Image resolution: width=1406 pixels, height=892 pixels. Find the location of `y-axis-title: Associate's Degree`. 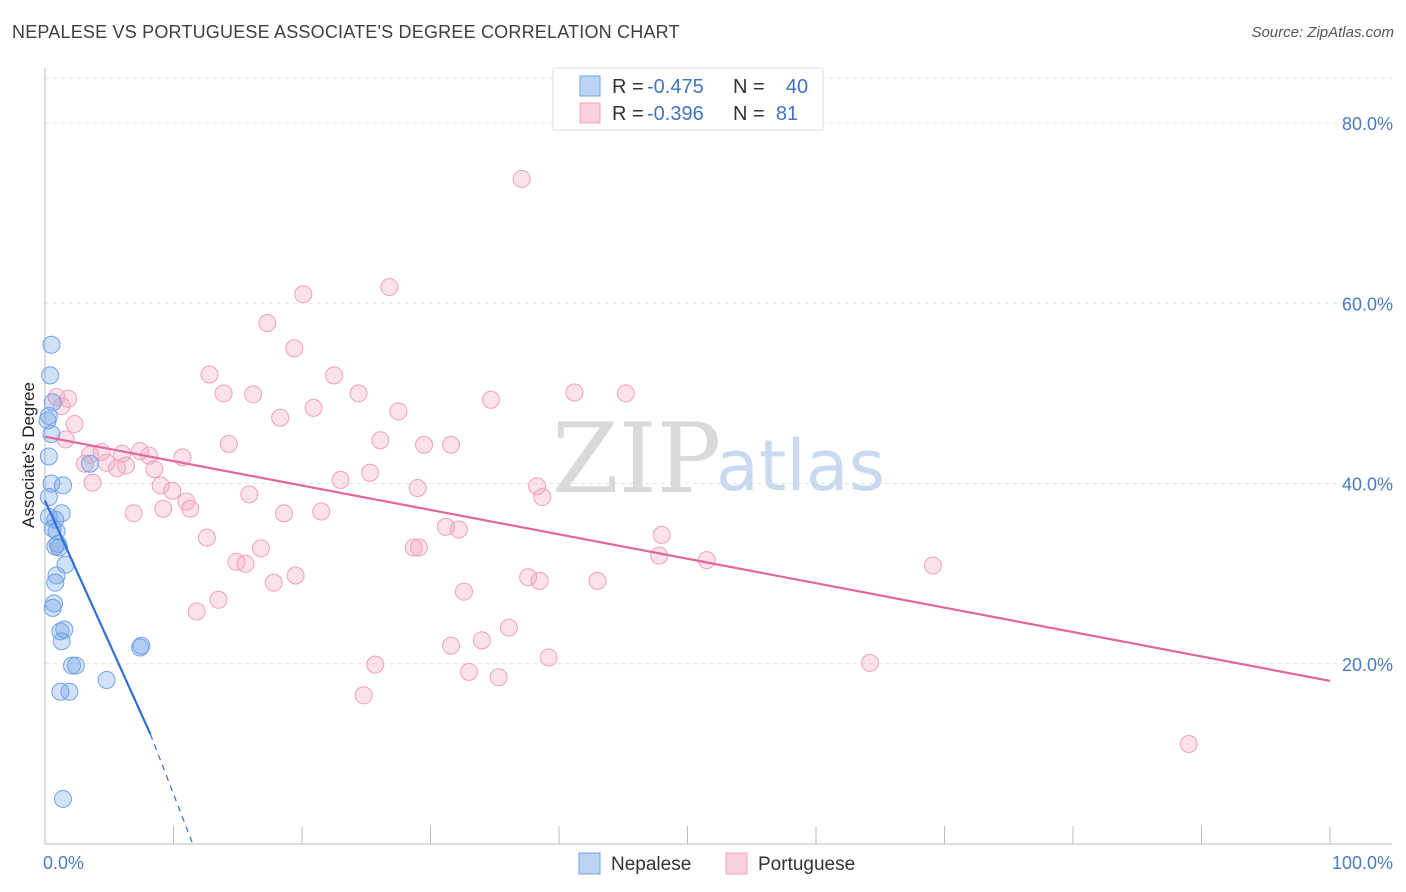

y-axis-title: Associate's Degree is located at coordinates (28, 455).